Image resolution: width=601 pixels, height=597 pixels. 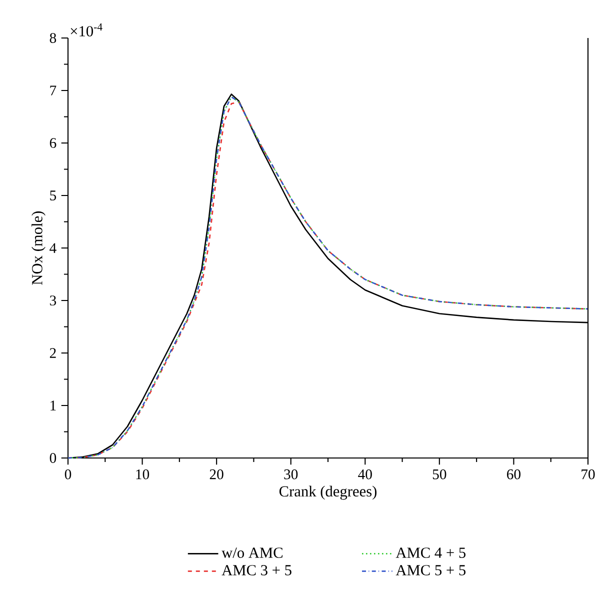 What do you see at coordinates (431, 553) in the screenshot?
I see `legend-label: AMC 4 + 5` at bounding box center [431, 553].